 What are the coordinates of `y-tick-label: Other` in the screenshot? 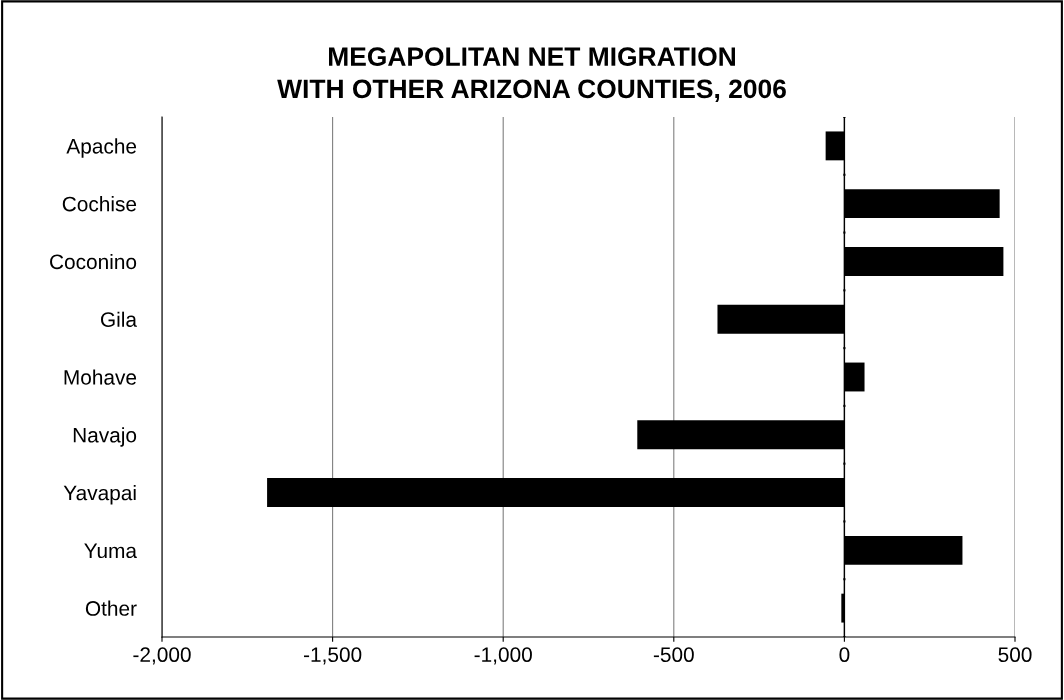 It's located at (111, 608).